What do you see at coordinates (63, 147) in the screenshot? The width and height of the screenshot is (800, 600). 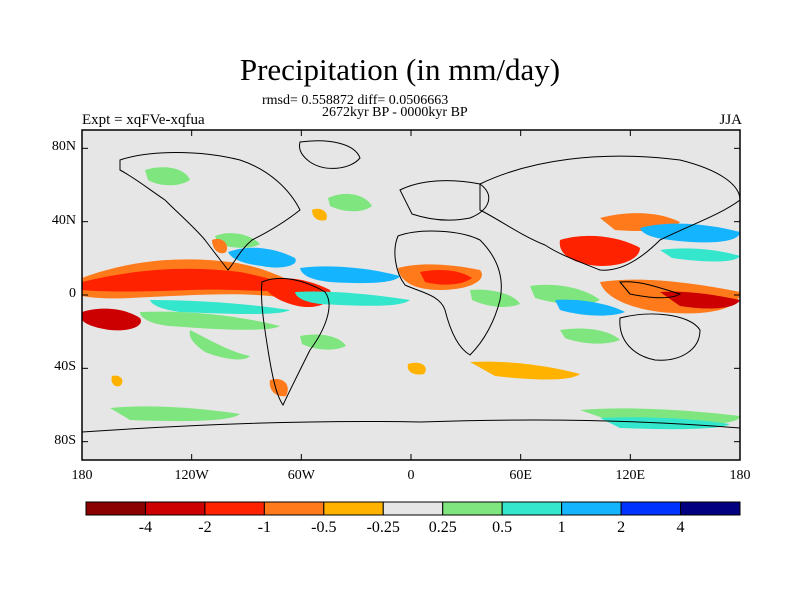 I see `y-tick-label: 80N` at bounding box center [63, 147].